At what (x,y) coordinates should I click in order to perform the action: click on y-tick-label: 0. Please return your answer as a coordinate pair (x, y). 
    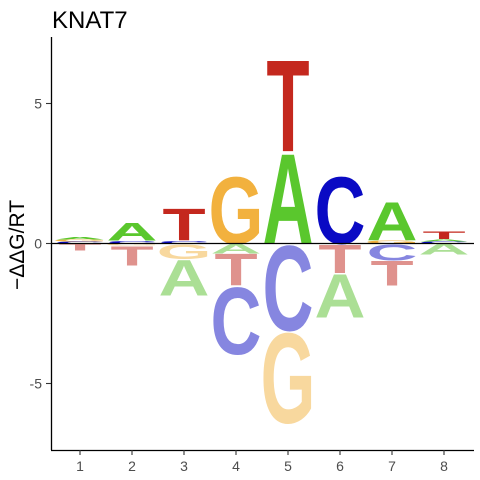
    Looking at the image, I should click on (38, 244).